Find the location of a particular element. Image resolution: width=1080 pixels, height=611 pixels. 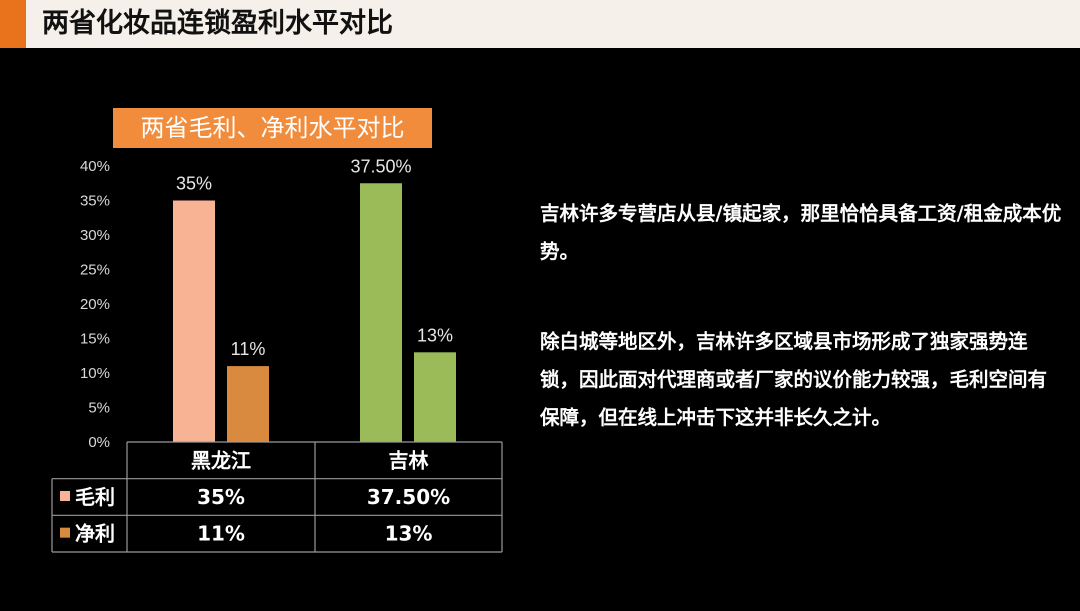

y-tick-label: 5% is located at coordinates (99, 408).